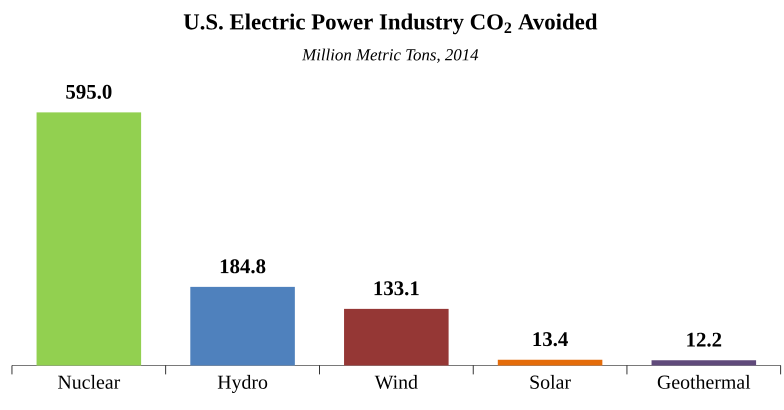  I want to click on data-label: 12.2, so click(704, 339).